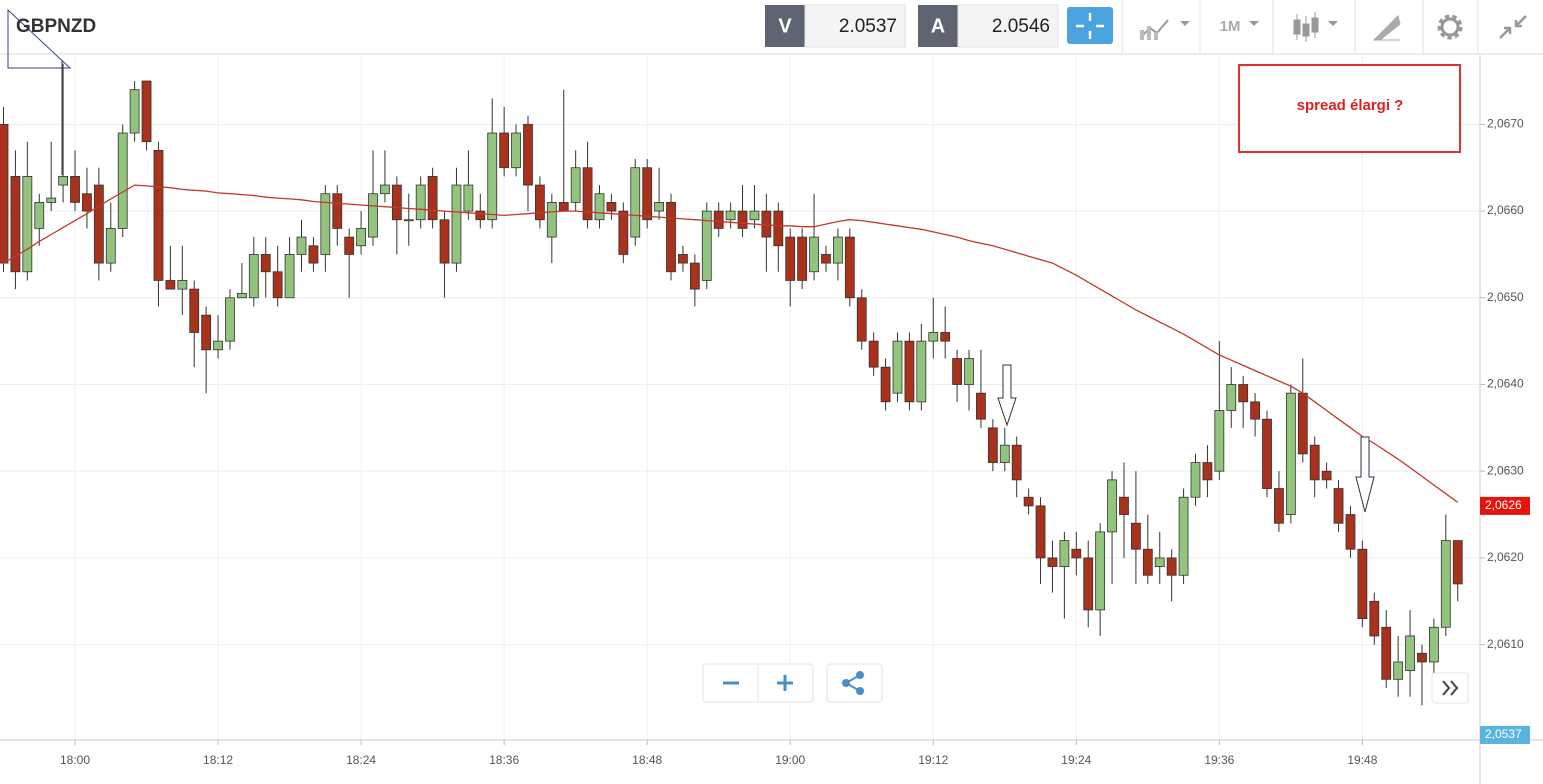 The image size is (1543, 784). Describe the element at coordinates (1164, 29) in the screenshot. I see `indicator-button` at that location.